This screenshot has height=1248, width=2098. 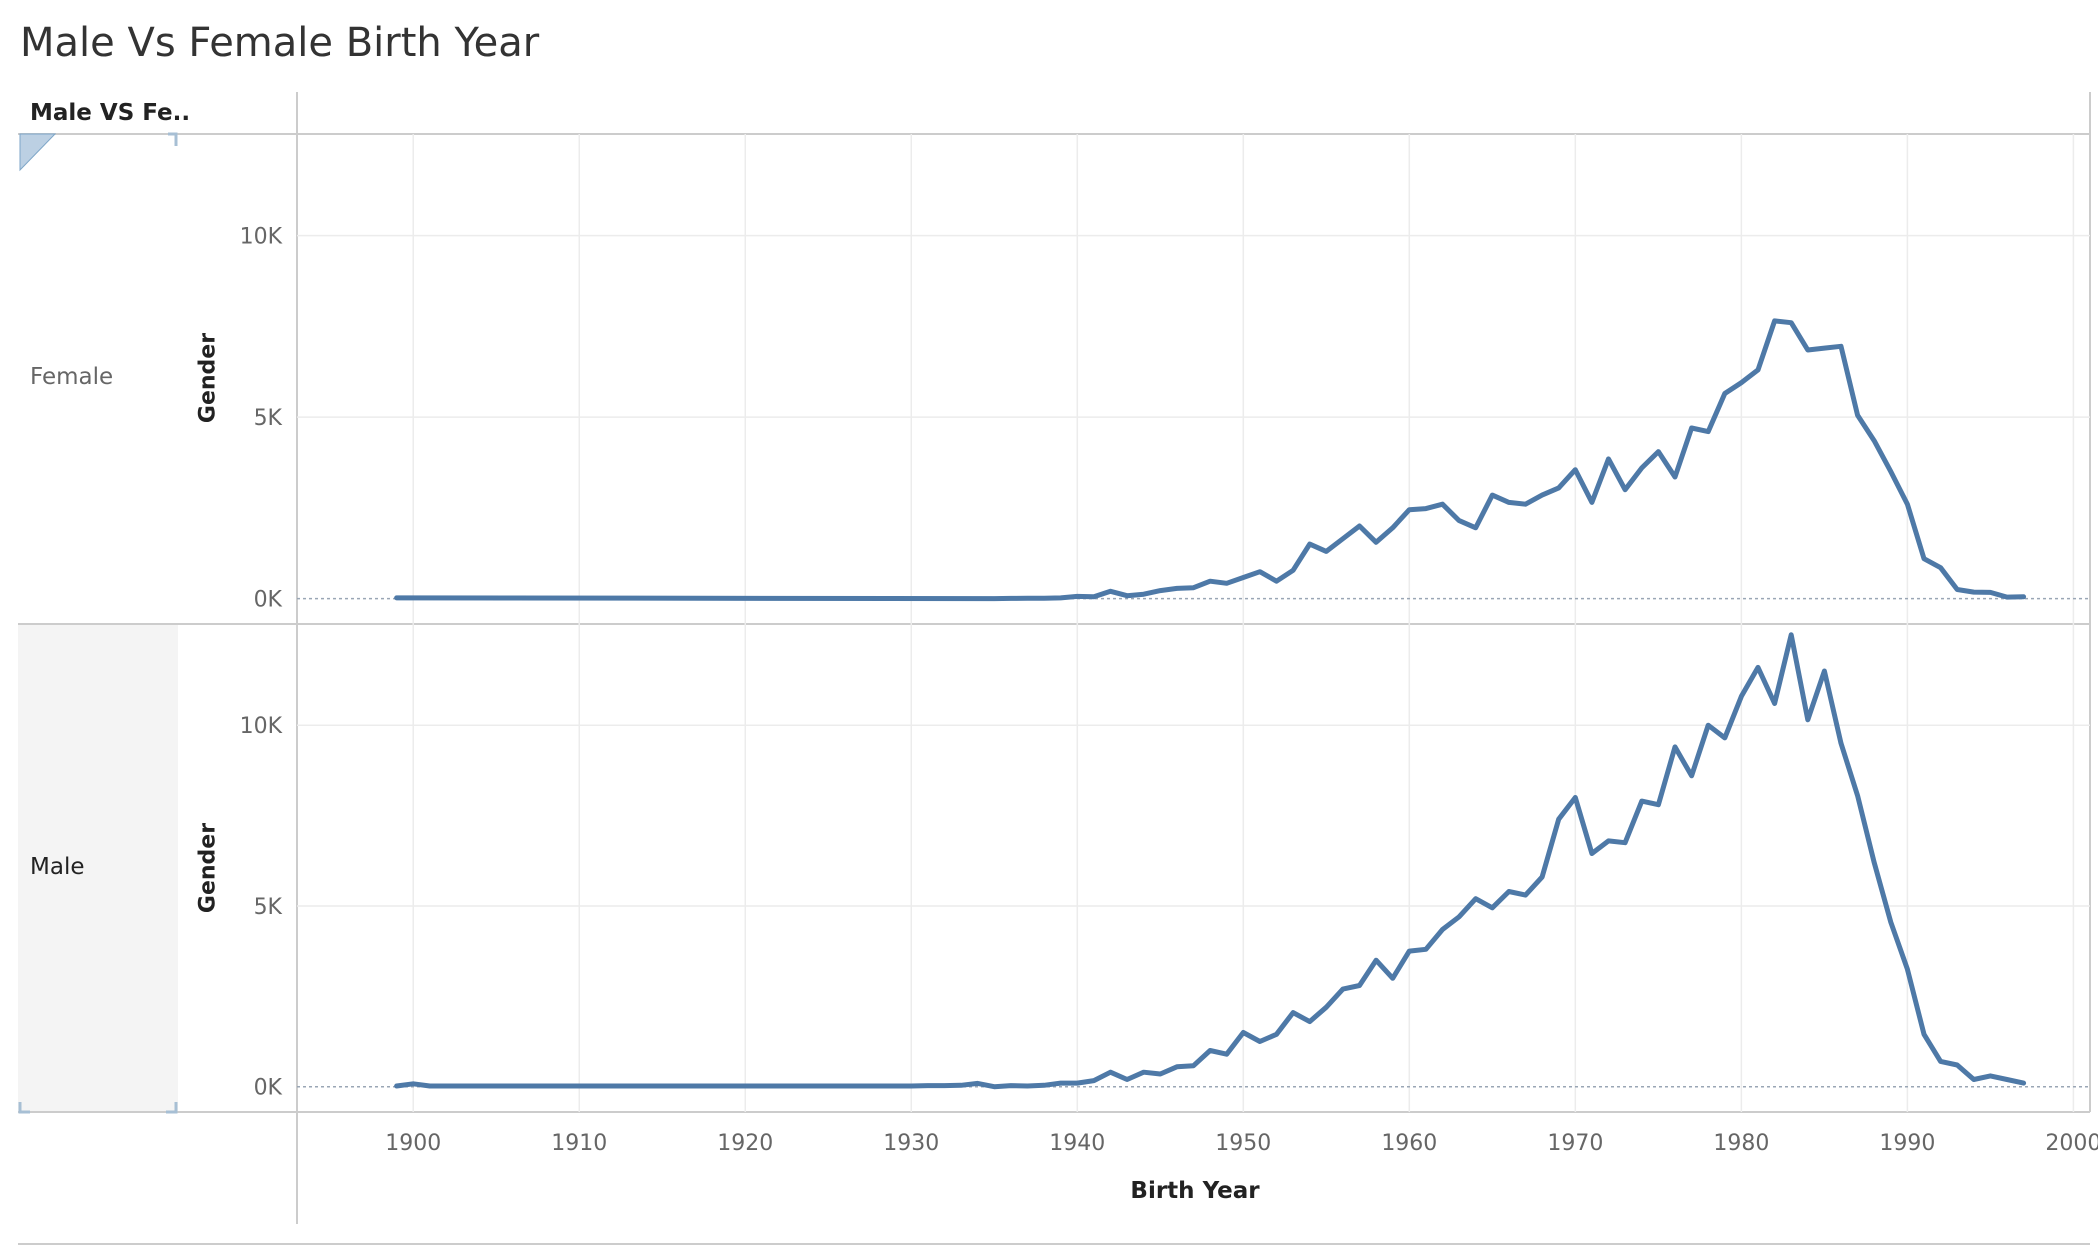 What do you see at coordinates (1409, 1143) in the screenshot?
I see `x-tick-label: 1960` at bounding box center [1409, 1143].